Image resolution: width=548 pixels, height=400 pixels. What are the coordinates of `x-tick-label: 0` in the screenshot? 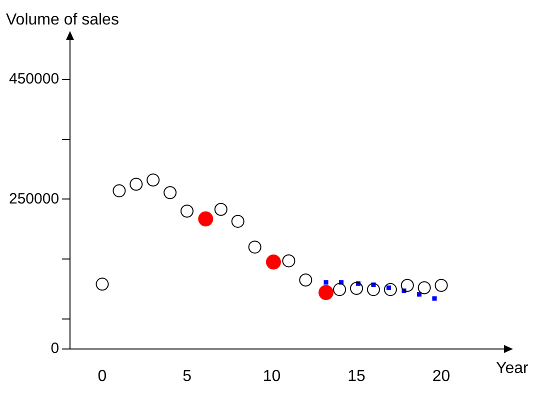 It's located at (102, 376).